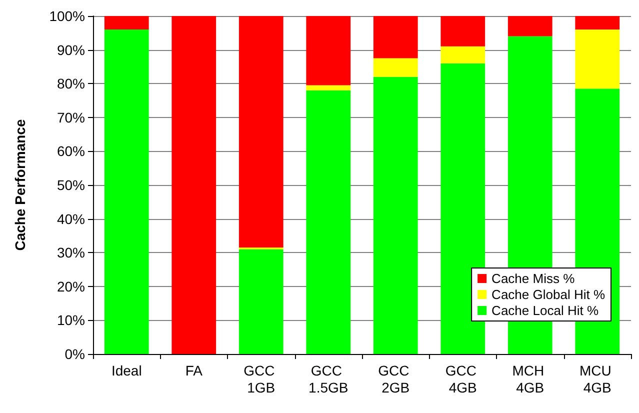 The width and height of the screenshot is (639, 413). What do you see at coordinates (70, 252) in the screenshot?
I see `y-tick-label: 30%` at bounding box center [70, 252].